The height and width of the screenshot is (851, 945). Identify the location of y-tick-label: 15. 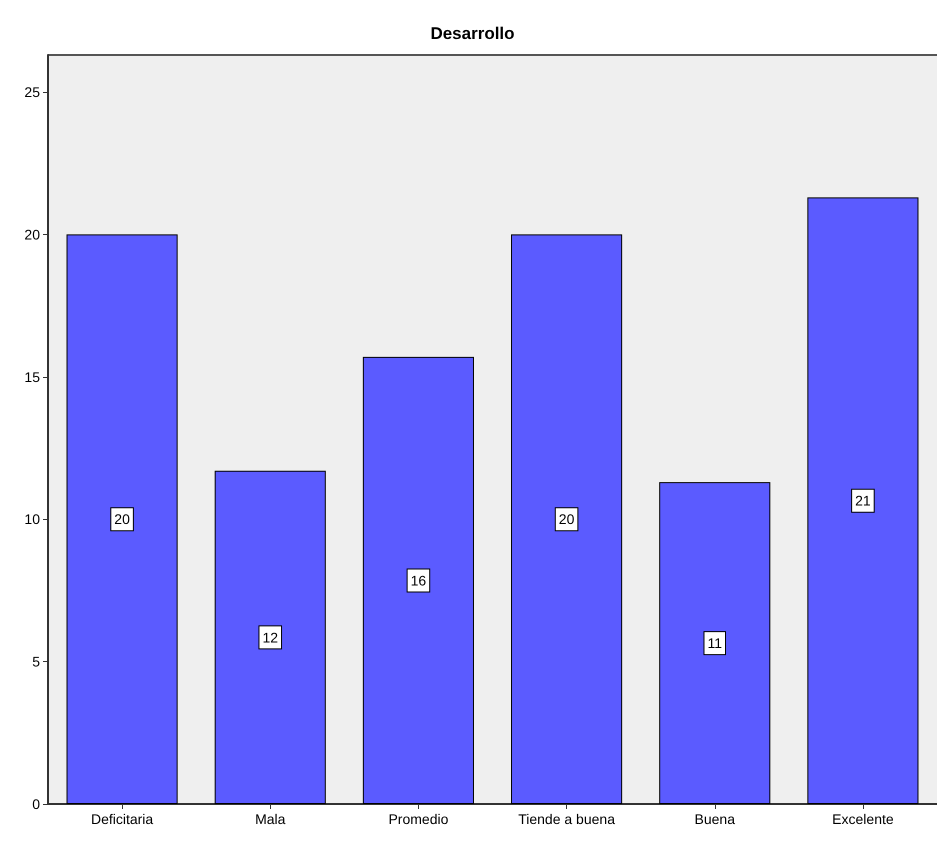
(32, 376).